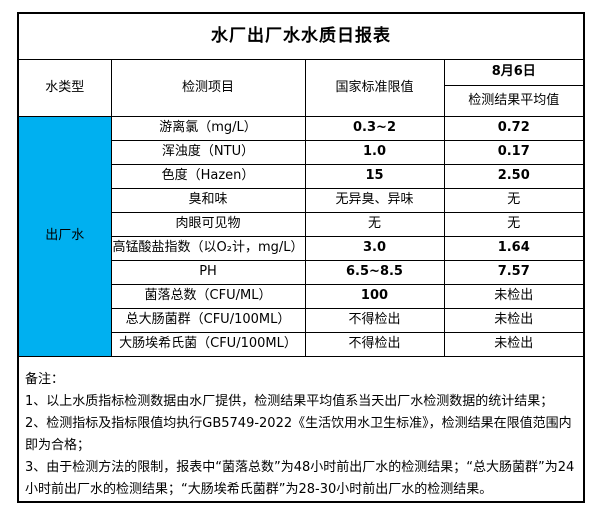 This screenshot has width=608, height=506. I want to click on item-cell: 肉眼可见物, so click(208, 224).